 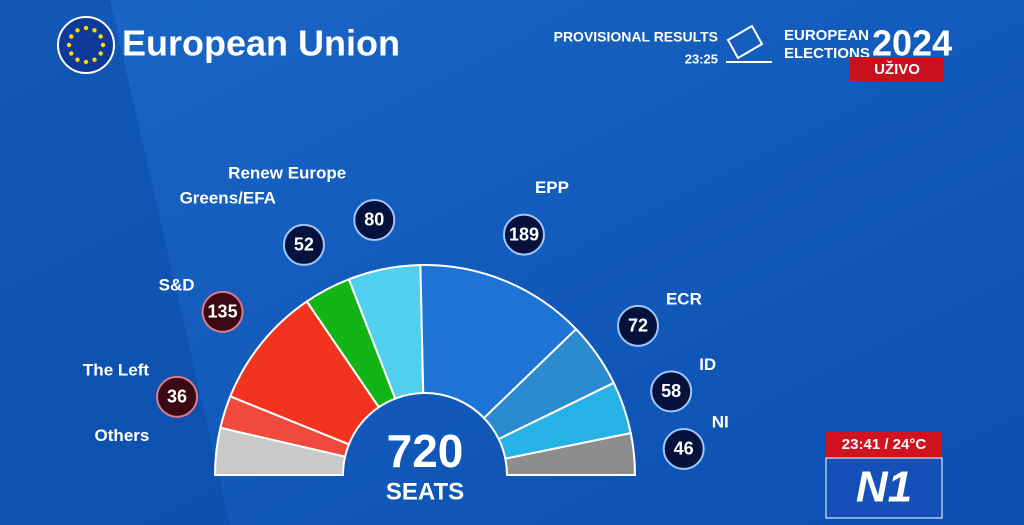 I want to click on clock: 23:41 / 24°C, so click(x=884, y=444).